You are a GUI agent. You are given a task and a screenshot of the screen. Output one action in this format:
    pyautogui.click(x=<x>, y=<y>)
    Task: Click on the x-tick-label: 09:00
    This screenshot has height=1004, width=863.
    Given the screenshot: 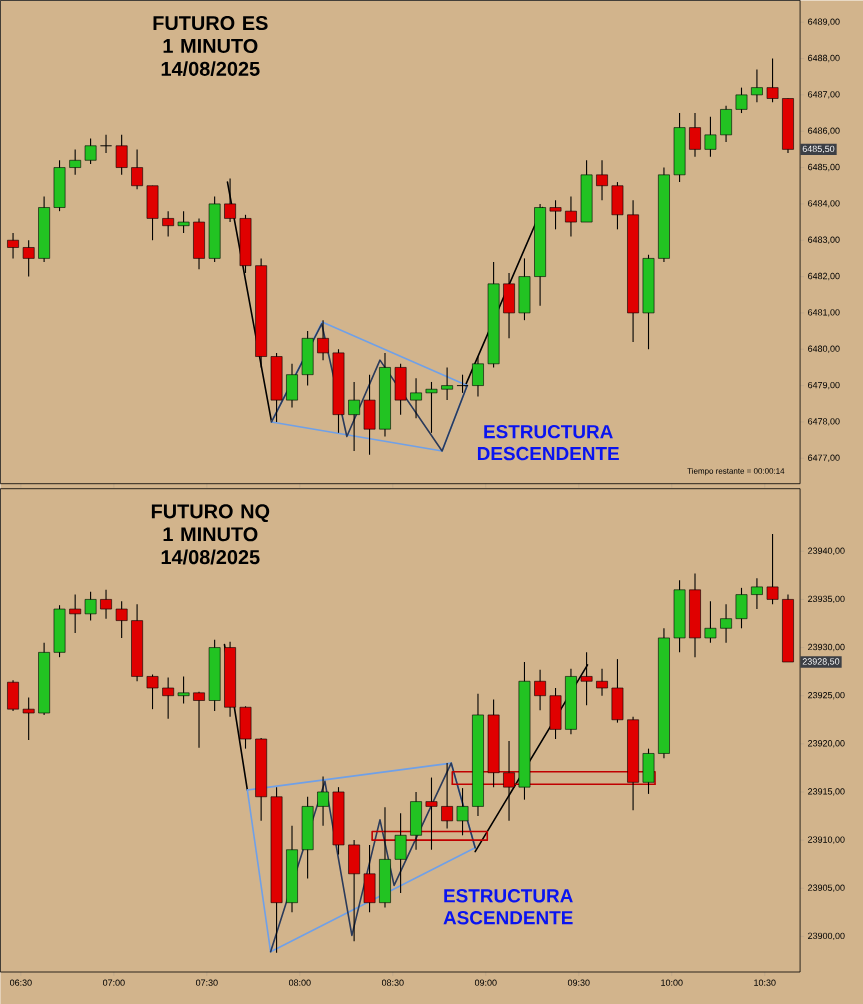 What is the action you would take?
    pyautogui.click(x=485, y=982)
    